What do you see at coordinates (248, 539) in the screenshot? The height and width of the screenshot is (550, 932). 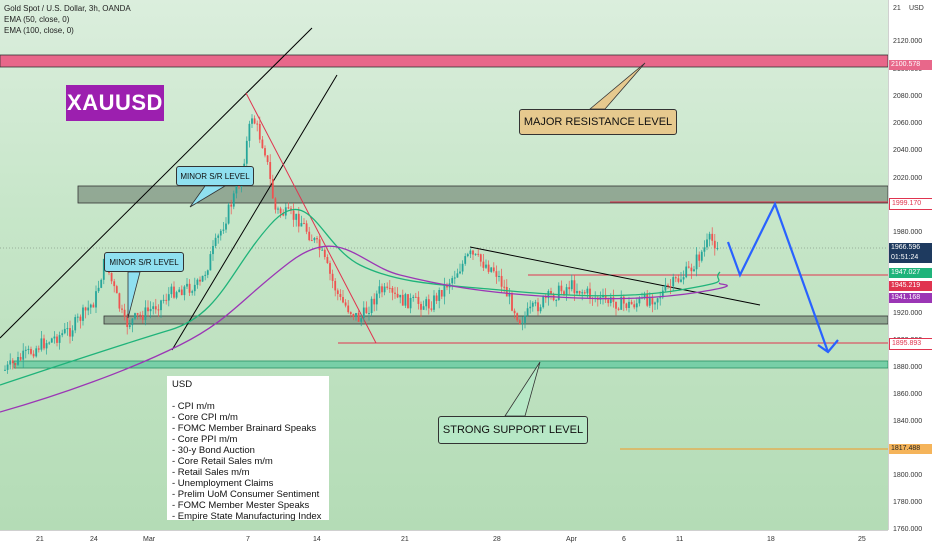 I see `time-tick: 7` at bounding box center [248, 539].